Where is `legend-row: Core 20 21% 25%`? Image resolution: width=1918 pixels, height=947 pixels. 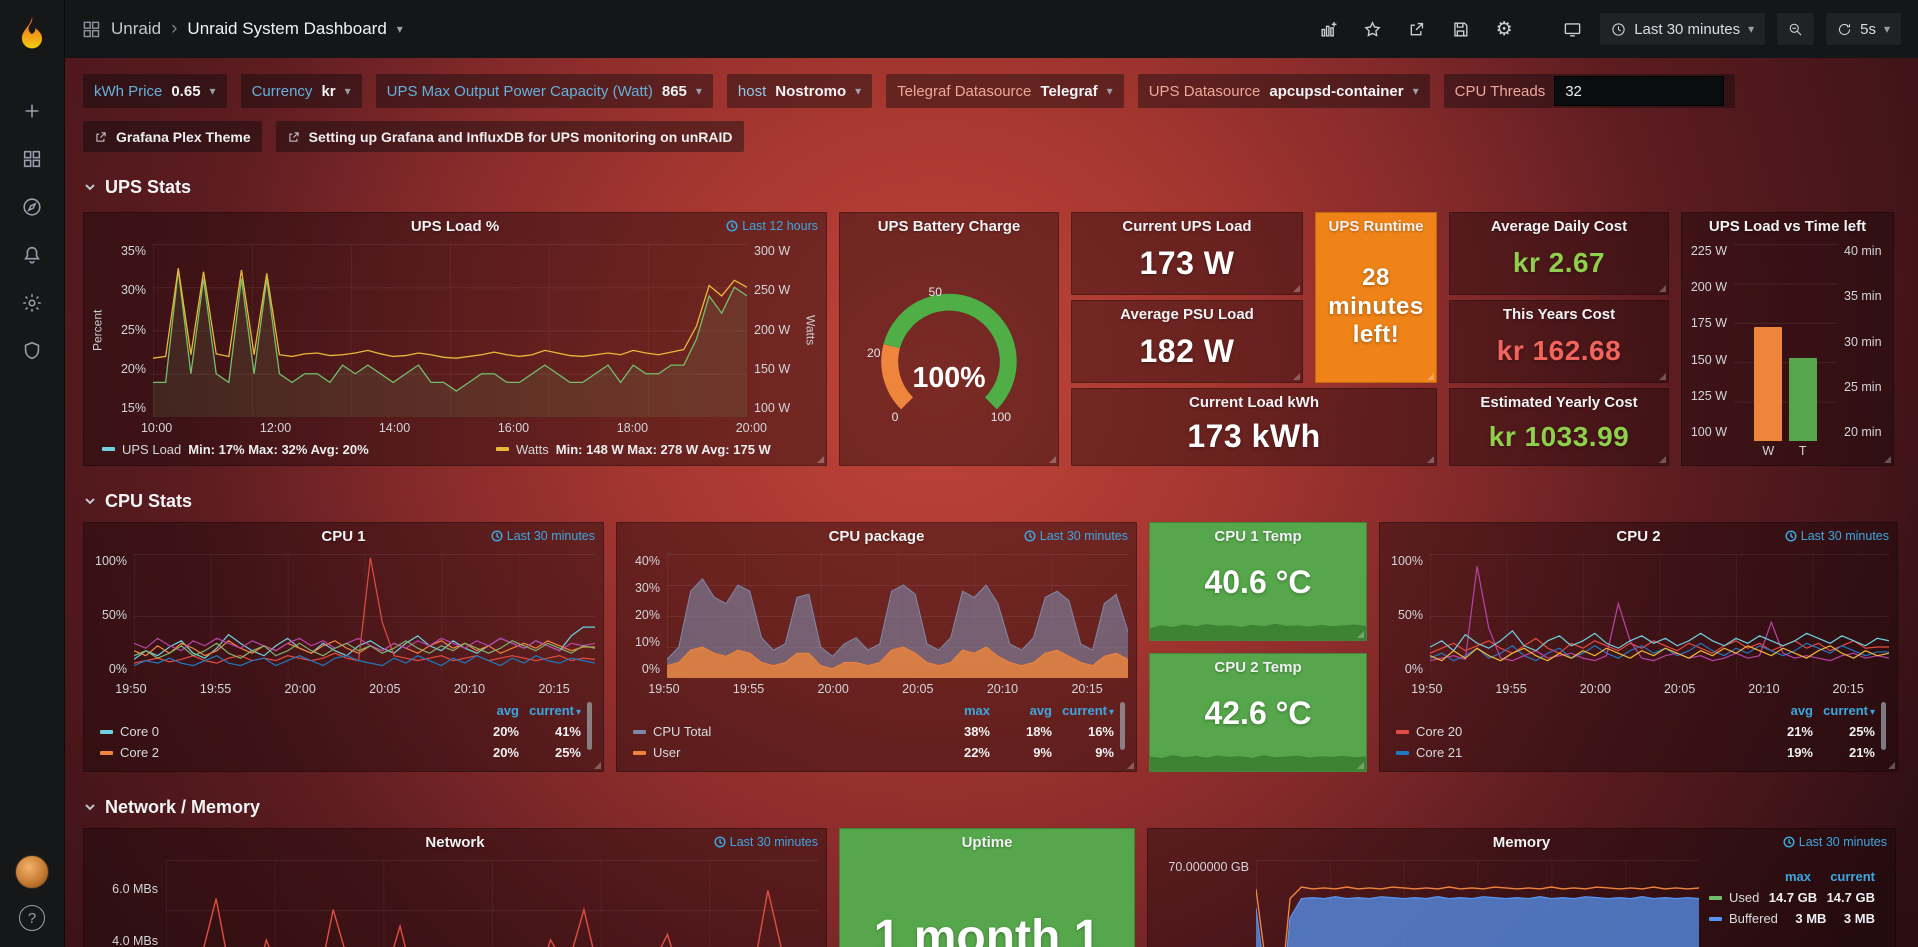 legend-row: Core 20 21% 25% is located at coordinates (1635, 731).